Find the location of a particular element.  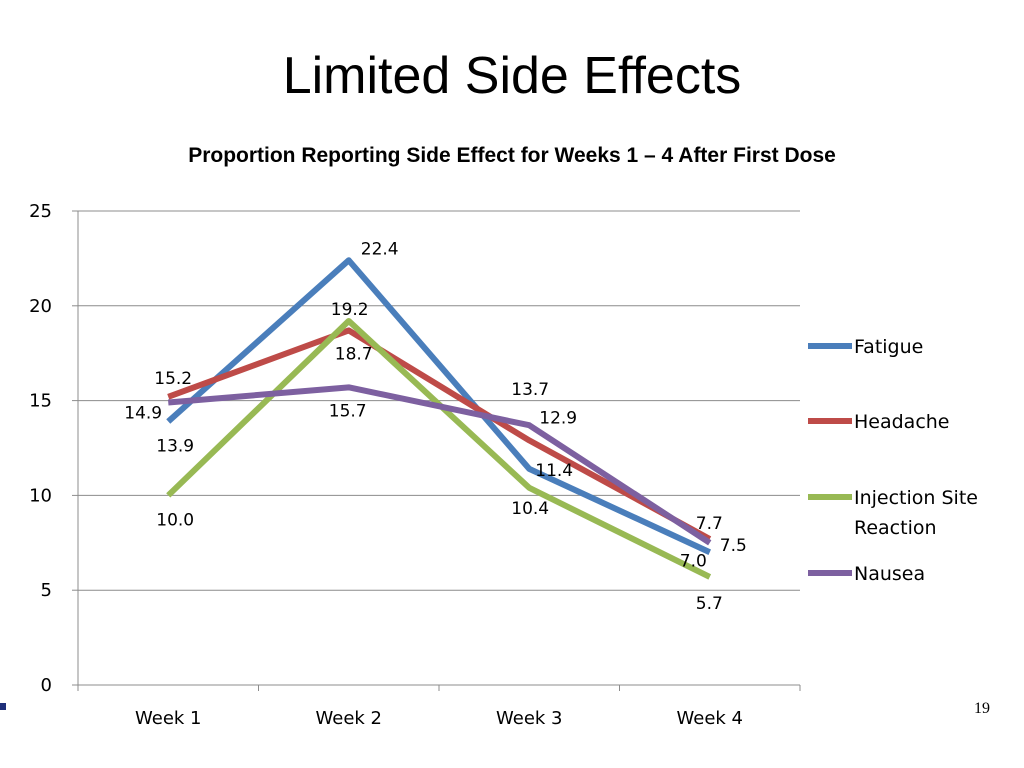

y-tick-labels: 0 5 10 15 20 25 is located at coordinates (40, 448).